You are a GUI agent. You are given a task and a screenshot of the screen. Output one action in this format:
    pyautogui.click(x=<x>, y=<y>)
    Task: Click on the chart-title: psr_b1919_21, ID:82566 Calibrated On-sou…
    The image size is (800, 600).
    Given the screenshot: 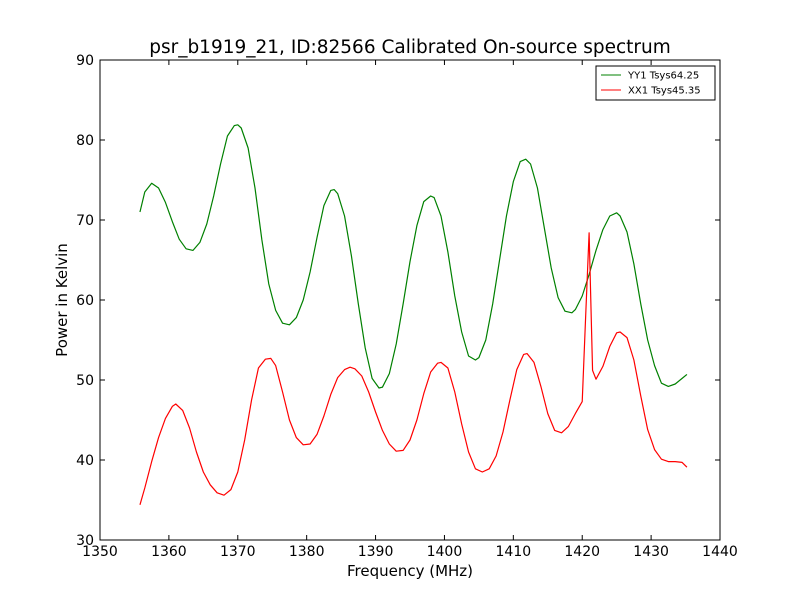 What is the action you would take?
    pyautogui.click(x=410, y=47)
    